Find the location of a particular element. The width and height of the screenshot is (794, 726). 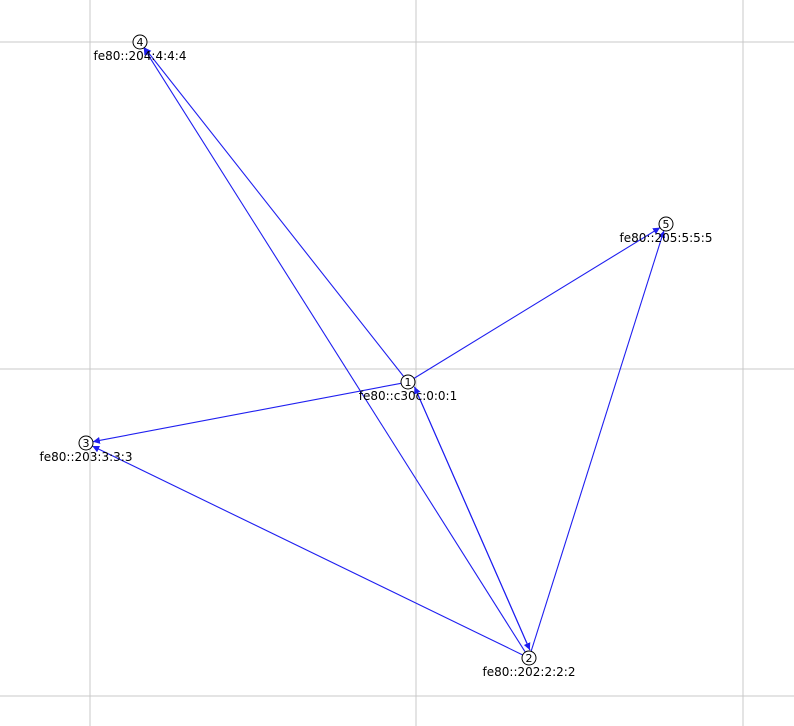

node-id-label: 3 is located at coordinates (86, 443).